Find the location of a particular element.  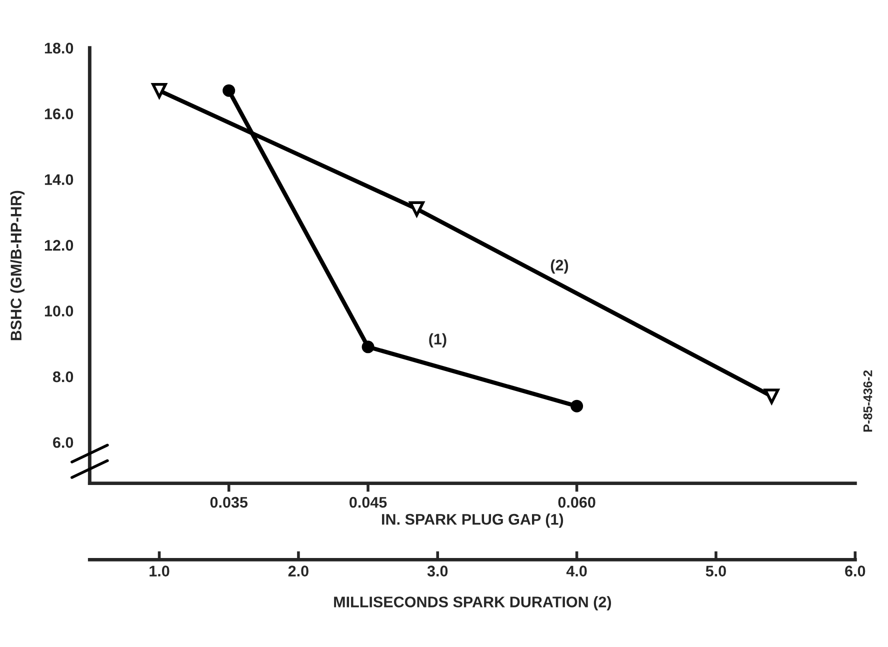

x-tick-label: 0.060 is located at coordinates (577, 502).